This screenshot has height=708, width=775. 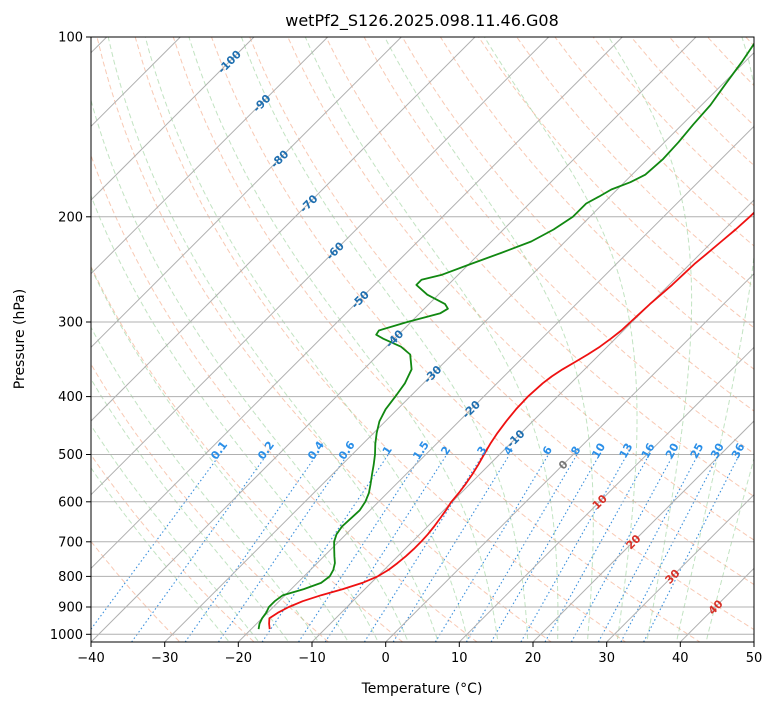 What do you see at coordinates (70, 455) in the screenshot?
I see `y-tick-label: 500` at bounding box center [70, 455].